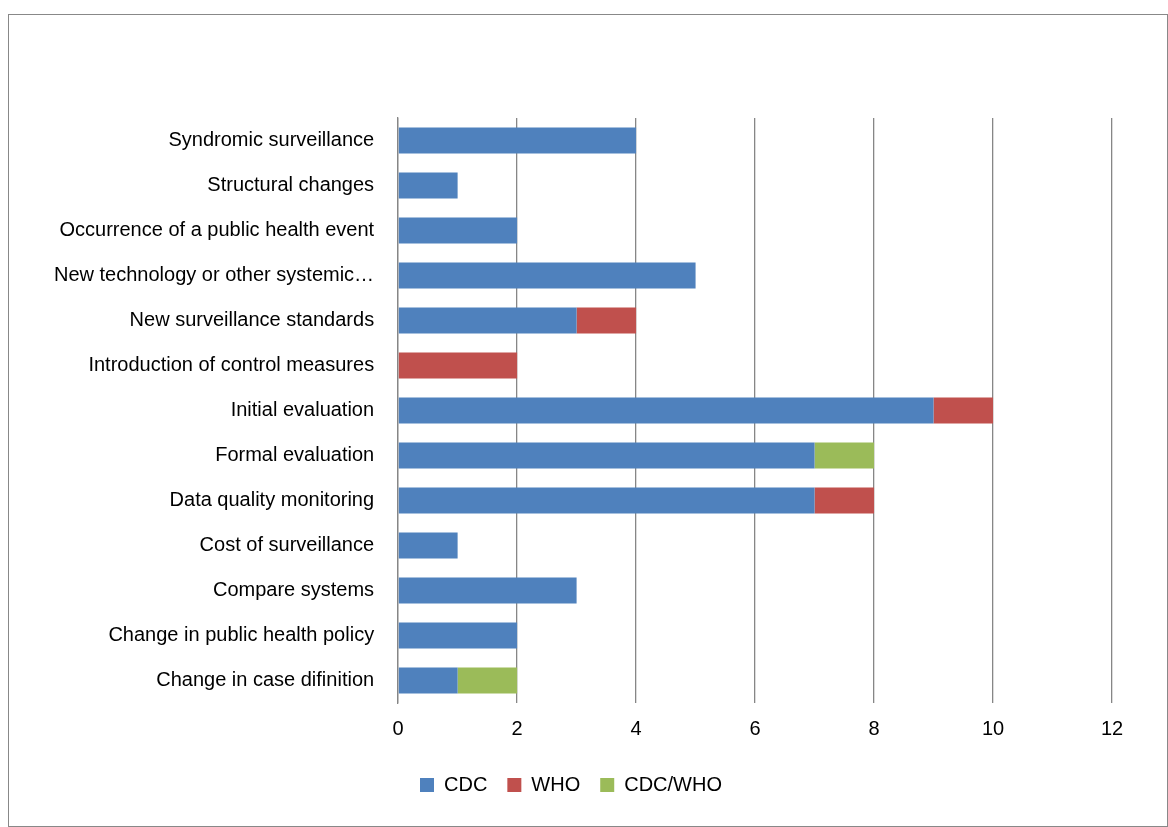 This screenshot has width=1168, height=827. Describe the element at coordinates (252, 319) in the screenshot. I see `y-tick-label: New surveillance standards` at that location.